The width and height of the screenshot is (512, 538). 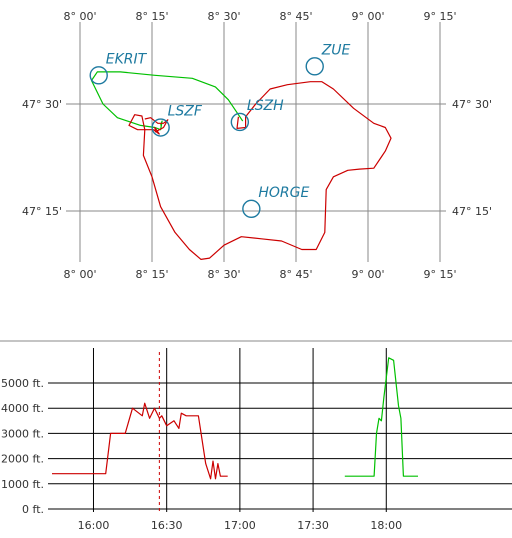 What do you see at coordinates (295, 274) in the screenshot?
I see `lon-tick-bottom: 8° 45'` at bounding box center [295, 274].